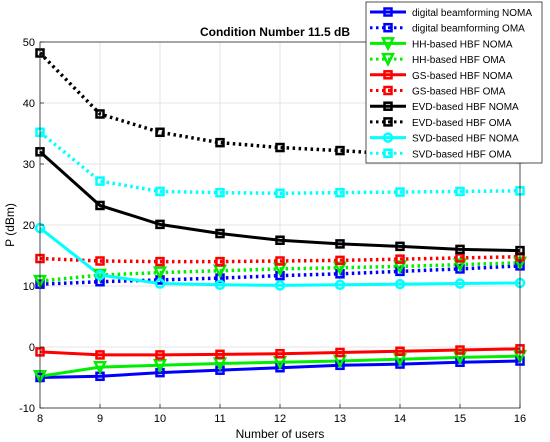 The height and width of the screenshot is (442, 550). Describe the element at coordinates (462, 154) in the screenshot. I see `legend-entry-label: SVD-based HBF OMA` at that location.